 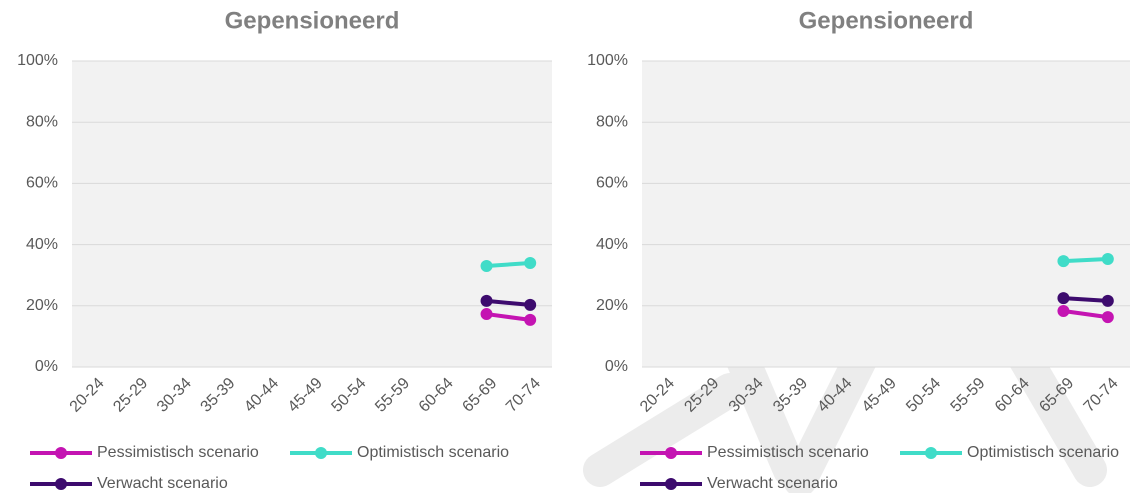 What do you see at coordinates (87, 395) in the screenshot?
I see `x-tick-label: 20-24` at bounding box center [87, 395].